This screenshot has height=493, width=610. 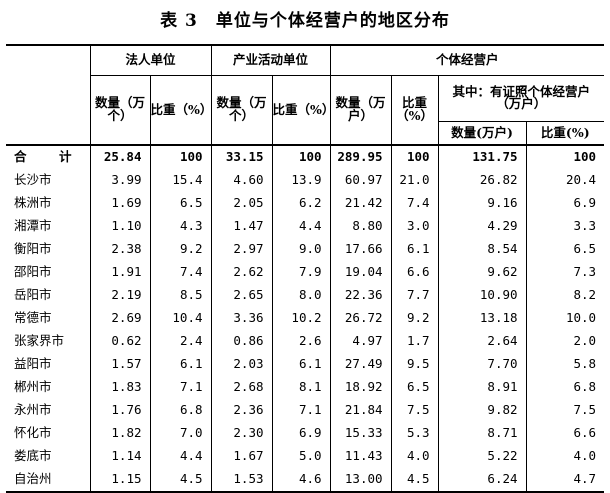 What do you see at coordinates (361, 387) in the screenshot?
I see `individual-qty-cell: 18.92` at bounding box center [361, 387].